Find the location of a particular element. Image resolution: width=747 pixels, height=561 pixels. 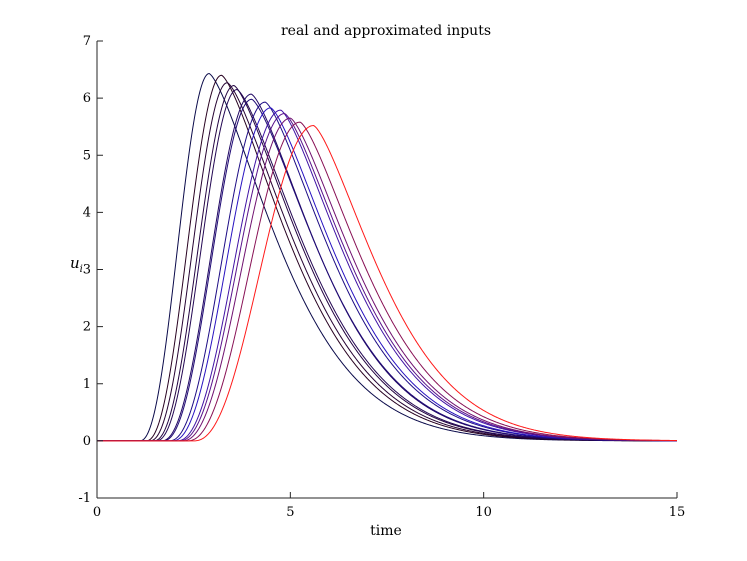

y-tick-label: 2 is located at coordinates (87, 327).